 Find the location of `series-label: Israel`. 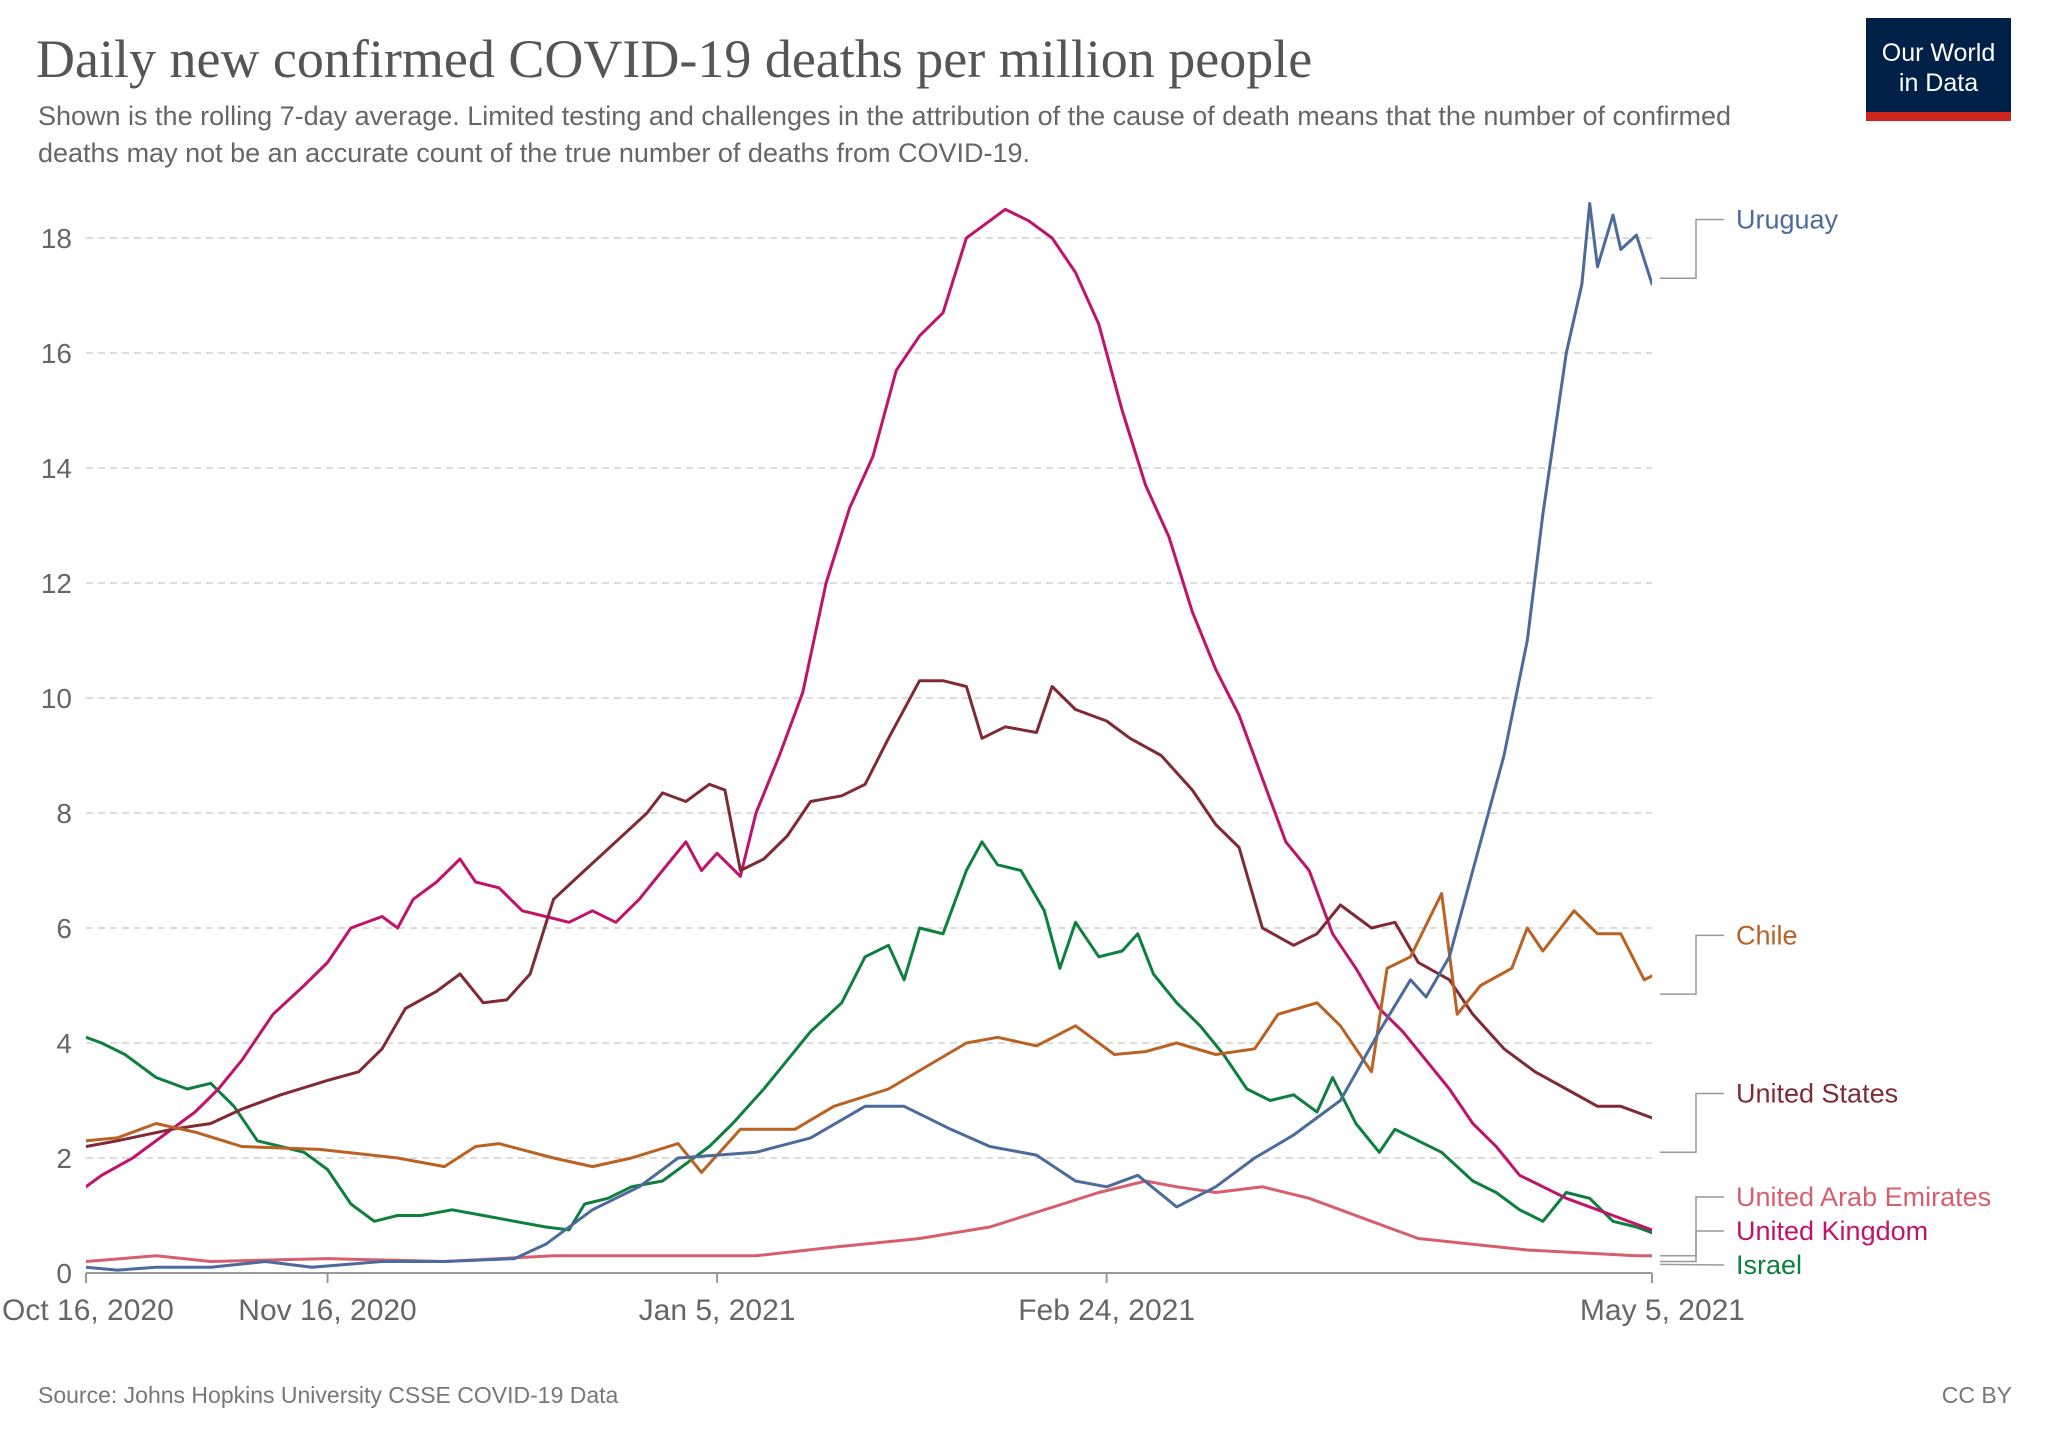

series-label: Israel is located at coordinates (1769, 1265).